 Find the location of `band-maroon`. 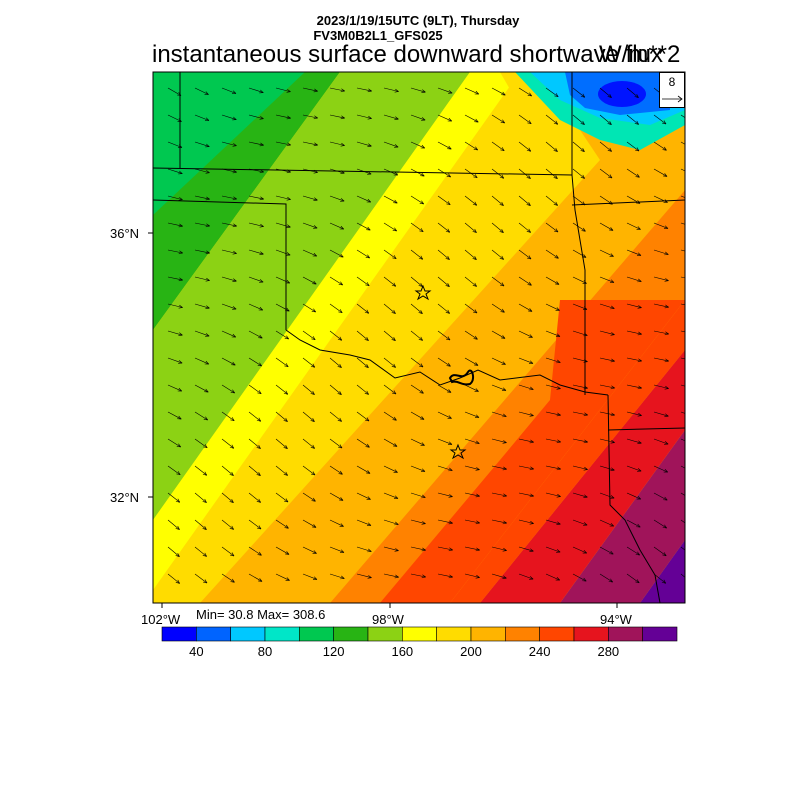

band-maroon is located at coordinates (622, 516).